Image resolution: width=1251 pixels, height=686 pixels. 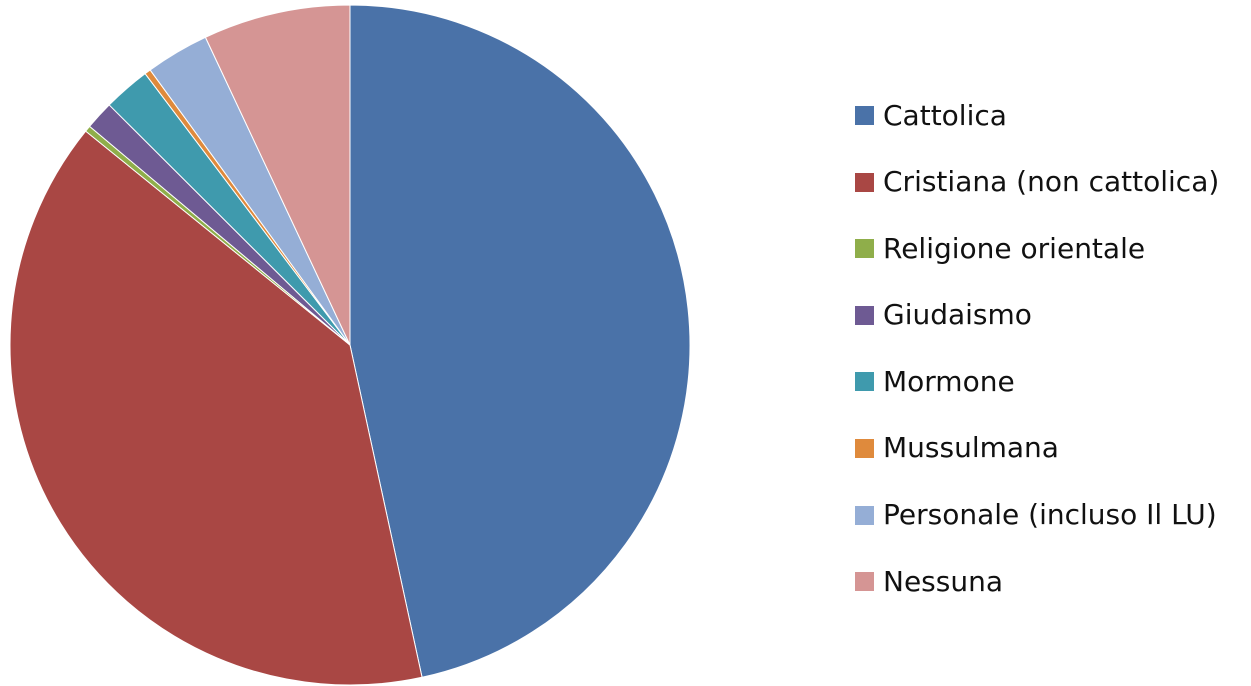 I want to click on legend-label: Nessuna, so click(x=943, y=581).